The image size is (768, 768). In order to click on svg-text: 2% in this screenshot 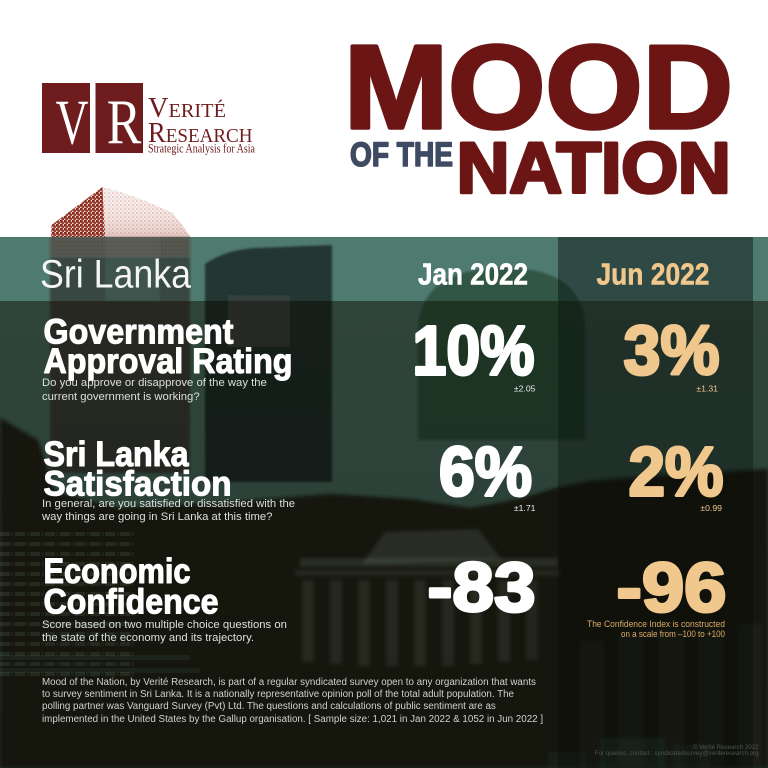, I will do `click(676, 472)`.